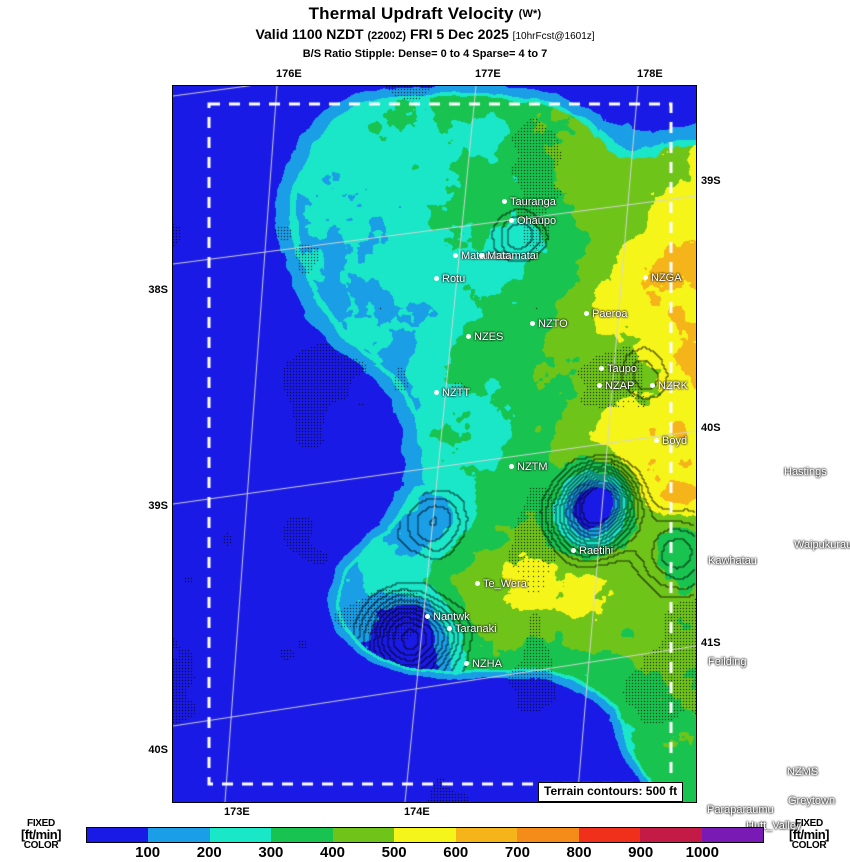  I want to click on forecast-tag: [10hrFcst@1601z], so click(553, 36).